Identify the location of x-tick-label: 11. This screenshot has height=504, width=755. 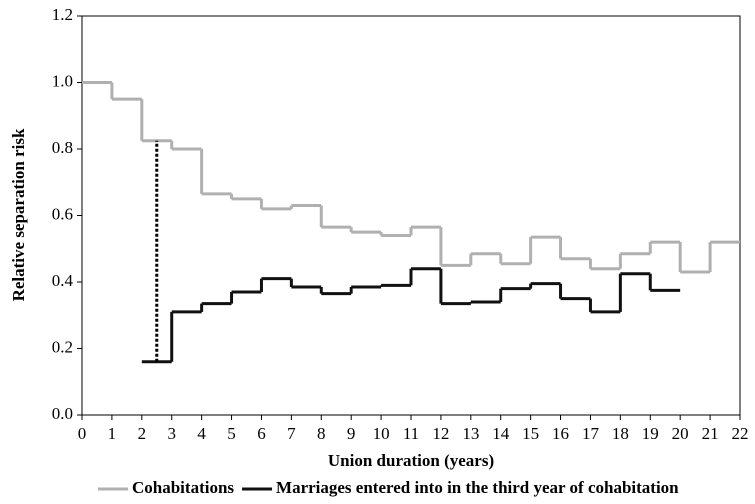
(411, 433).